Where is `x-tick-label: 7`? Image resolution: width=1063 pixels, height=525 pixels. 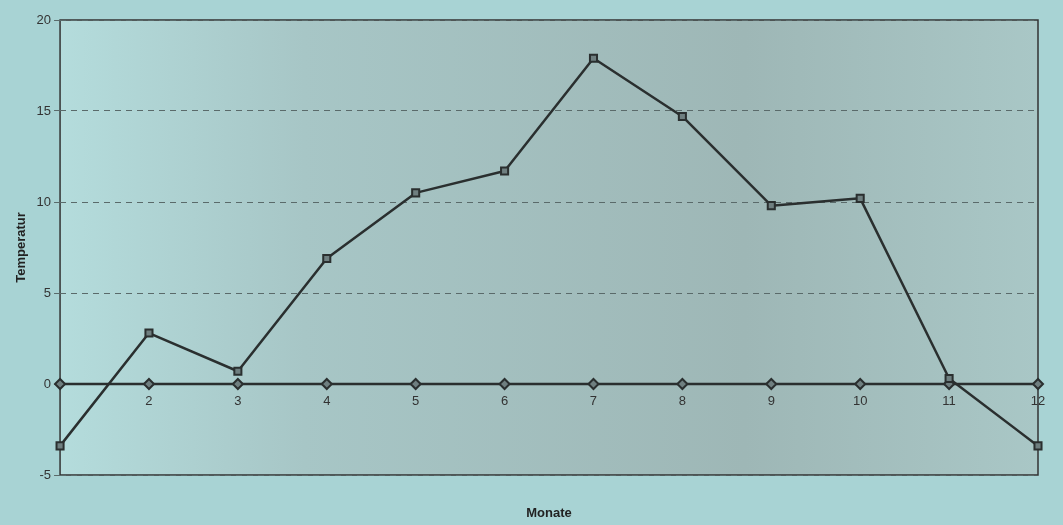
x-tick-label: 7 is located at coordinates (593, 401).